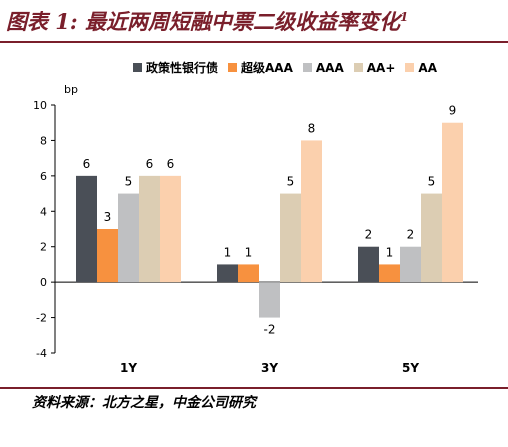 The height and width of the screenshot is (447, 508). What do you see at coordinates (270, 330) in the screenshot?
I see `data-label: -2` at bounding box center [270, 330].